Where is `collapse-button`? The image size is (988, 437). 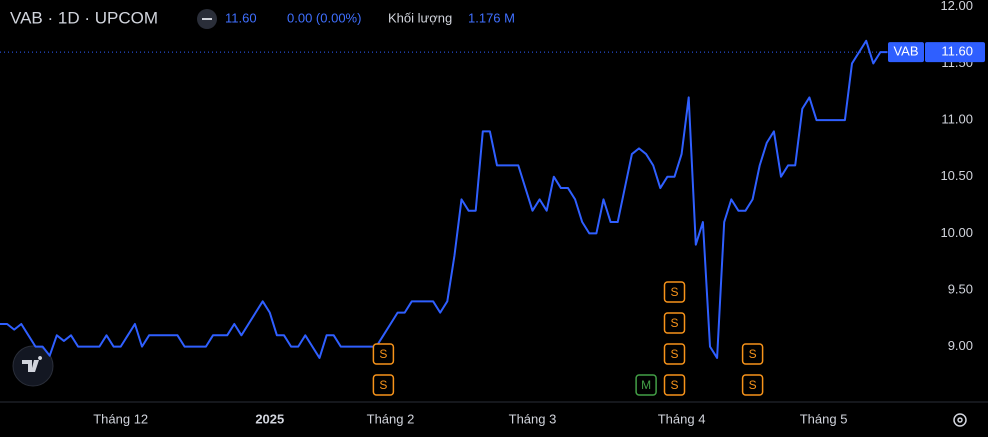 collapse-button is located at coordinates (207, 19).